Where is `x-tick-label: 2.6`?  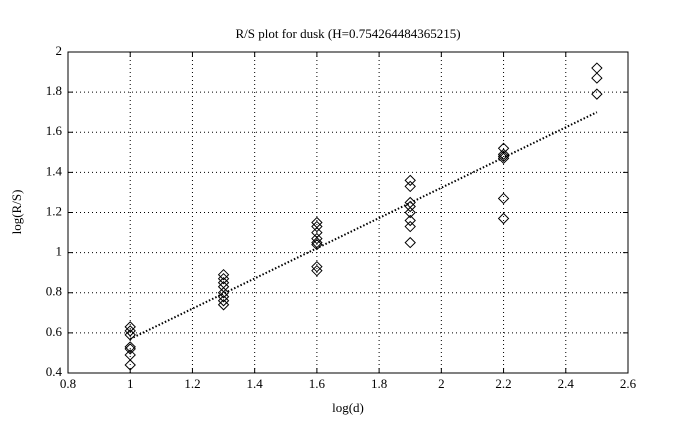
x-tick-label: 2.6 is located at coordinates (628, 383).